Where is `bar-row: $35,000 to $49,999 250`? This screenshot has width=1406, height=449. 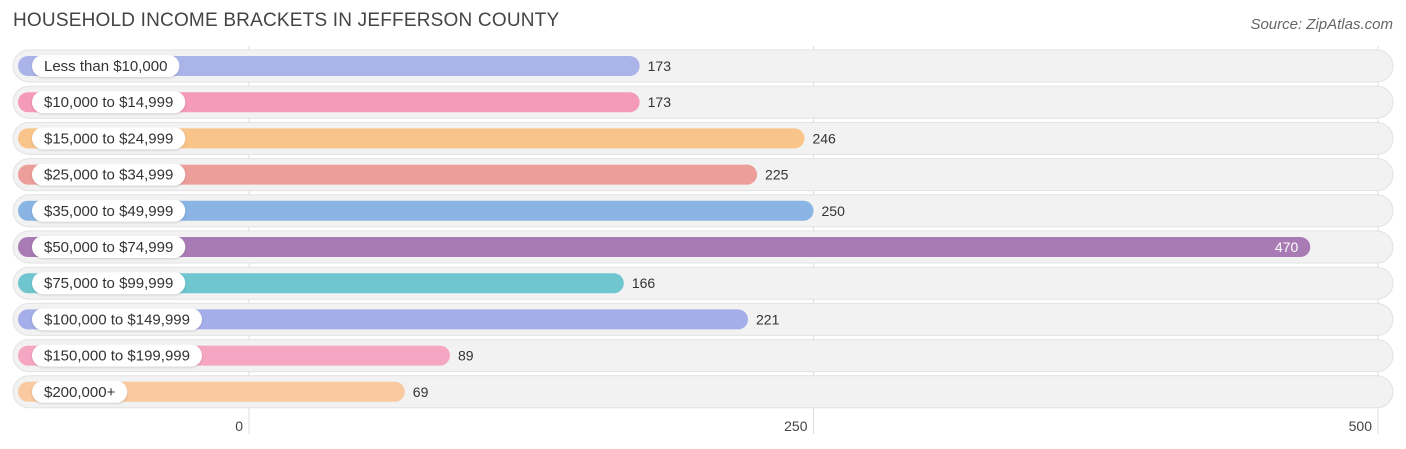 bar-row: $35,000 to $49,999 250 is located at coordinates (703, 211).